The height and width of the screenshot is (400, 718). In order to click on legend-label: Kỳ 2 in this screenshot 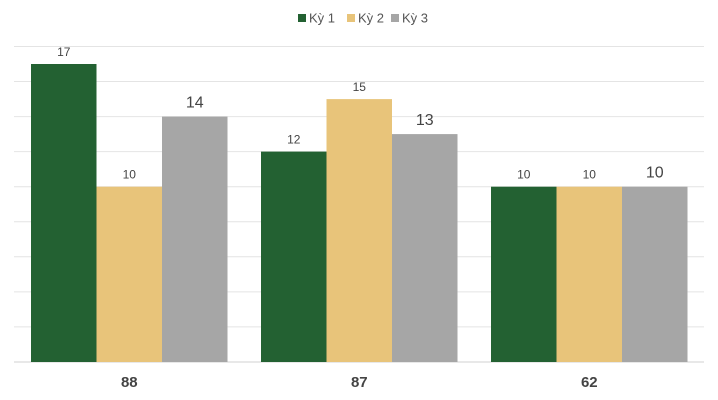, I will do `click(371, 18)`.